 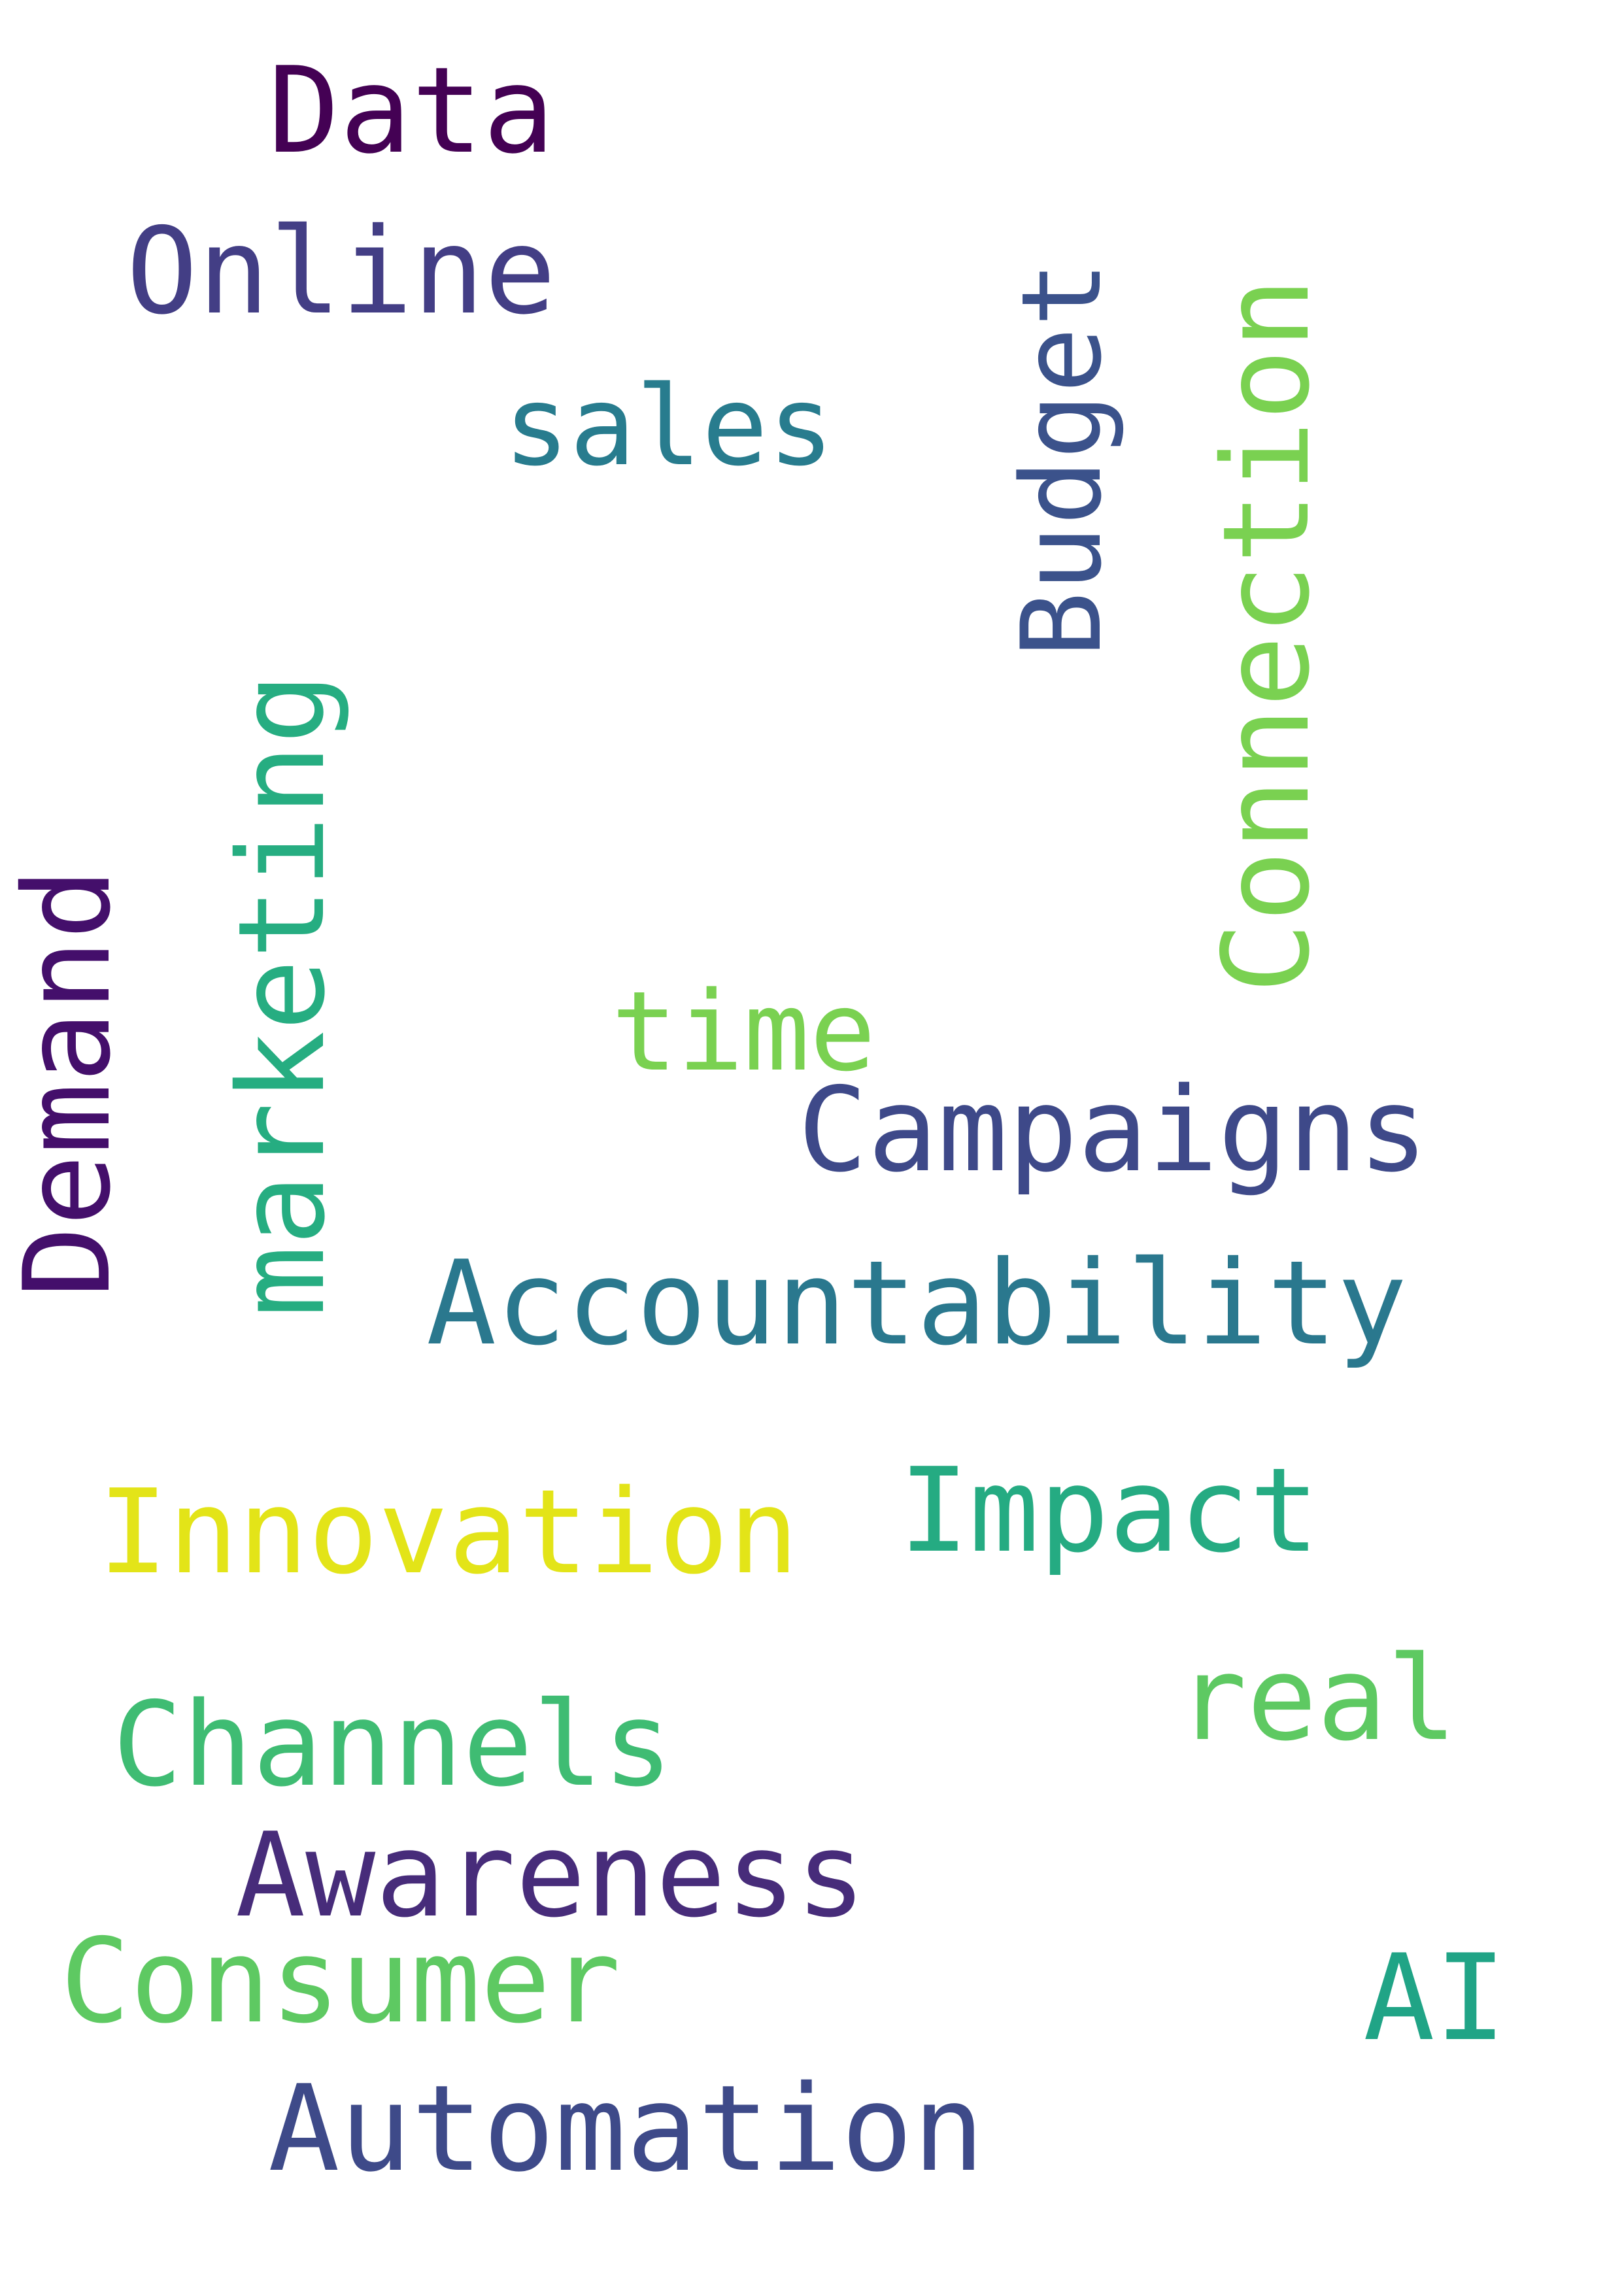 What do you see at coordinates (626, 2128) in the screenshot?
I see `word-automation: Automation` at bounding box center [626, 2128].